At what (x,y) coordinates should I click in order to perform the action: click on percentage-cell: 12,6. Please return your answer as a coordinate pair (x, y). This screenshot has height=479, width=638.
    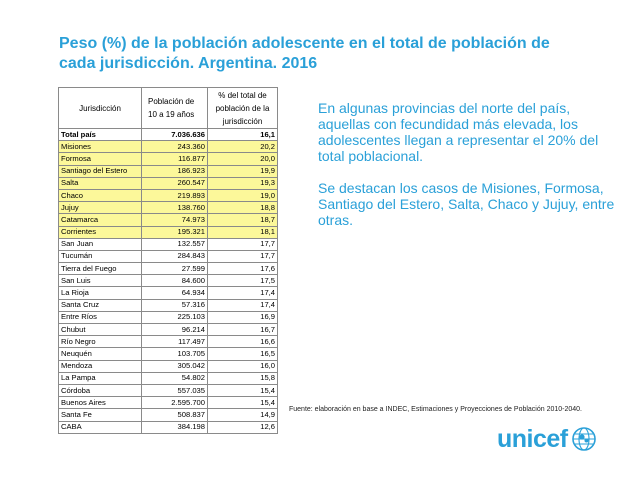
    Looking at the image, I should click on (242, 427).